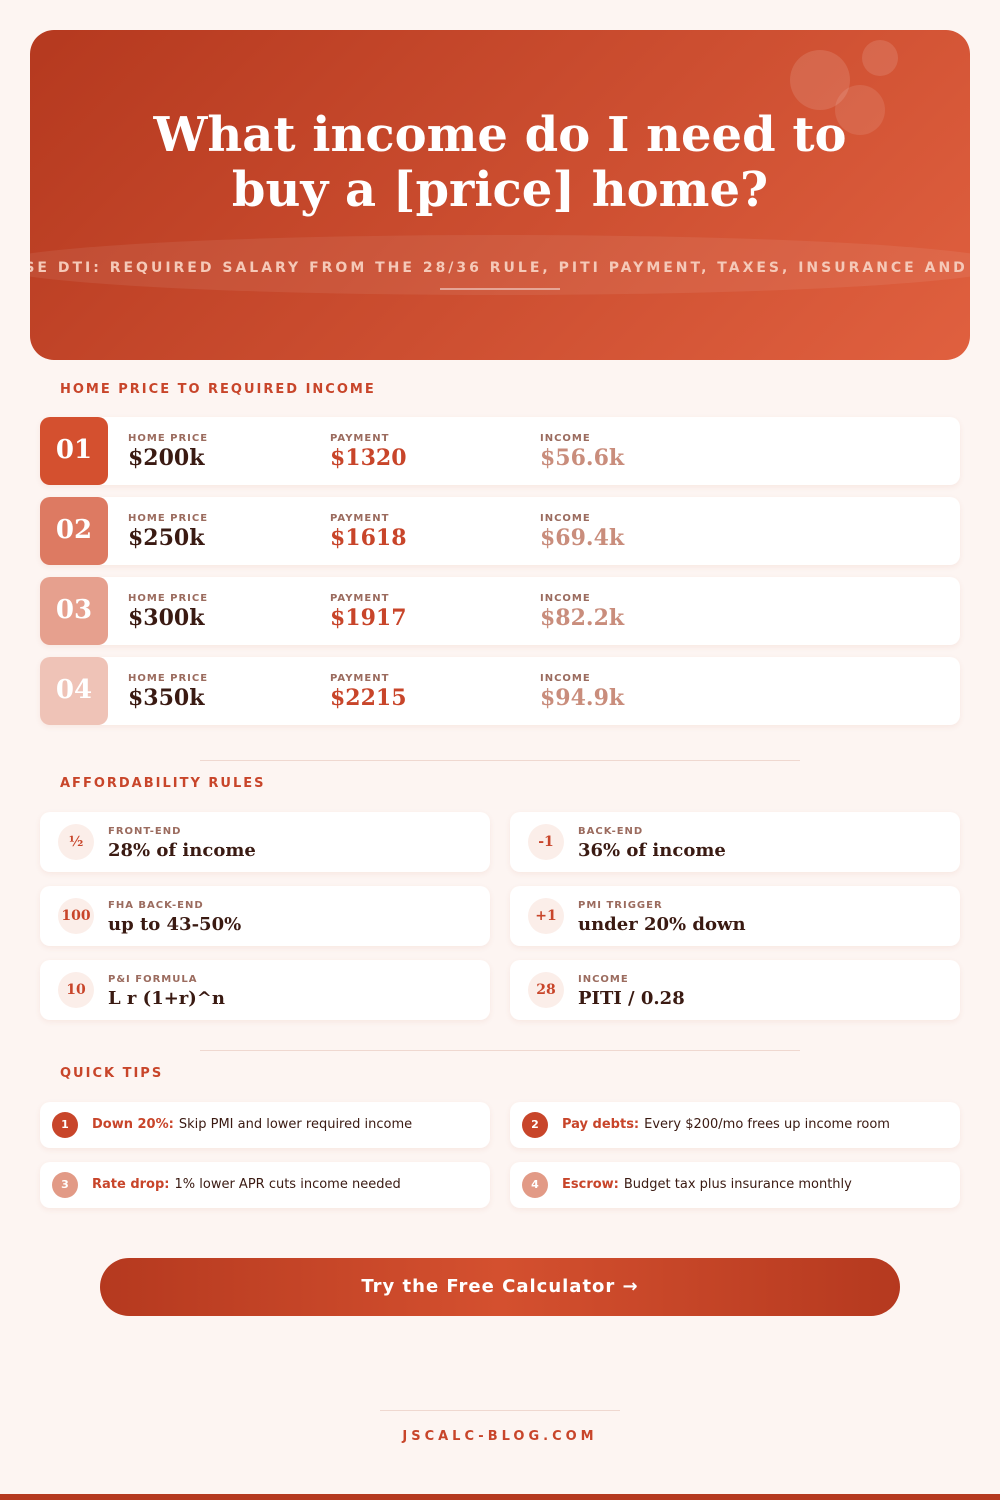  What do you see at coordinates (166, 998) in the screenshot?
I see `rule-value: L r (1+r)^n` at bounding box center [166, 998].